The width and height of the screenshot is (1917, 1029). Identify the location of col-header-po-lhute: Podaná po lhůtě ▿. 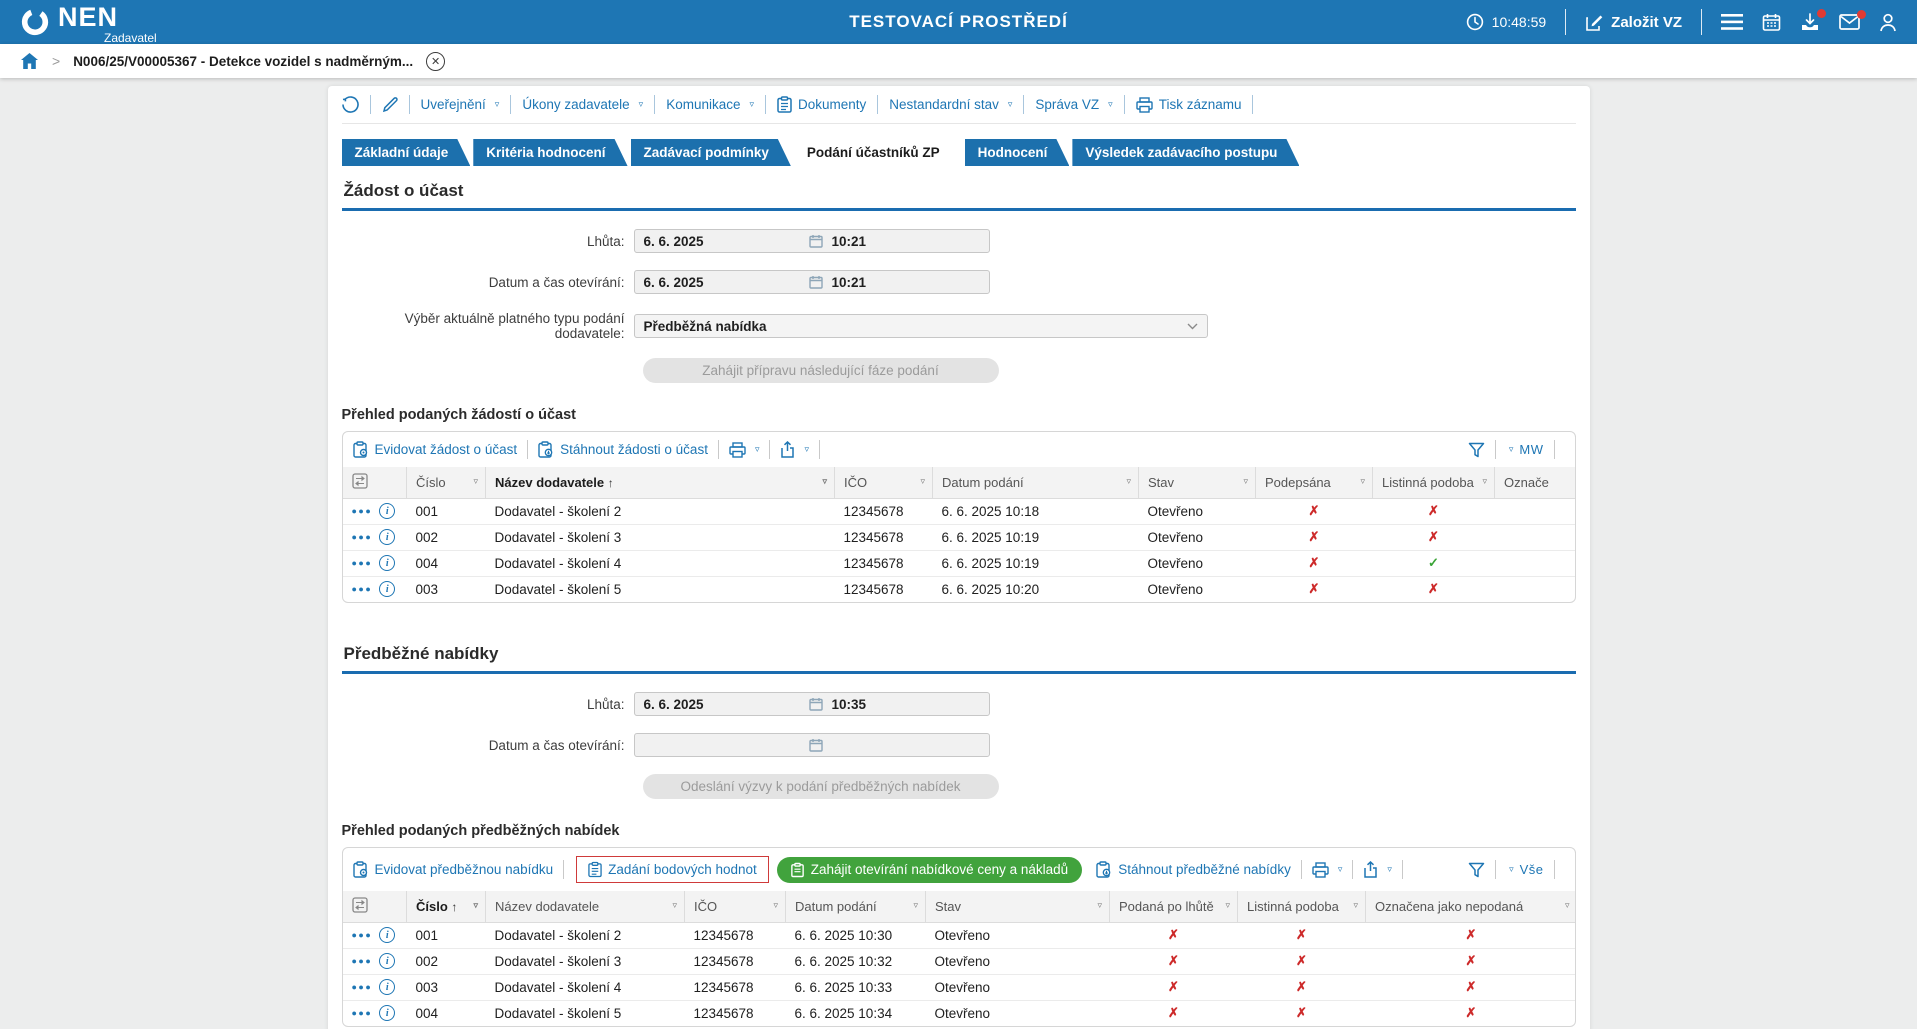
(1173, 907).